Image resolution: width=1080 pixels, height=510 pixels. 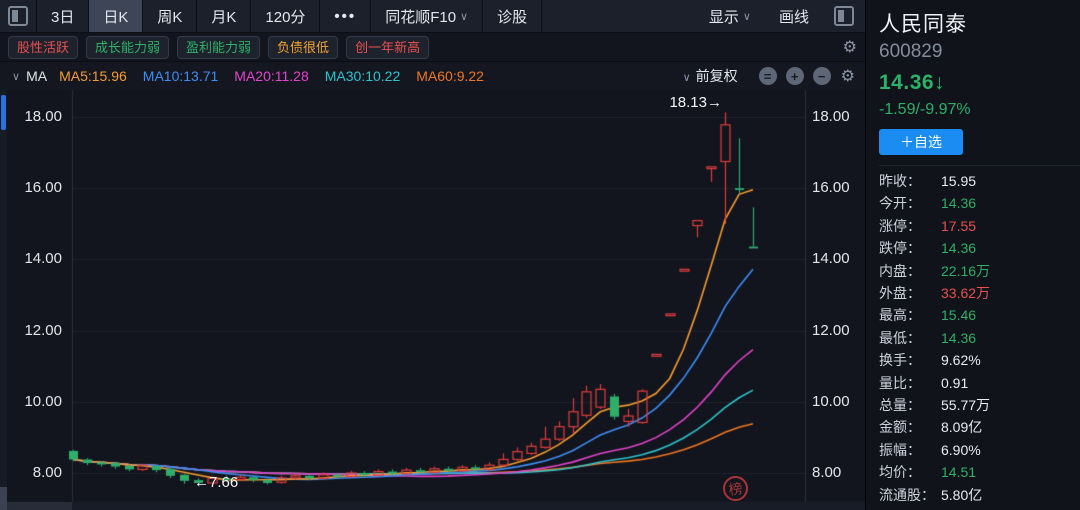 What do you see at coordinates (959, 472) in the screenshot?
I see `stat-value: 14.51` at bounding box center [959, 472].